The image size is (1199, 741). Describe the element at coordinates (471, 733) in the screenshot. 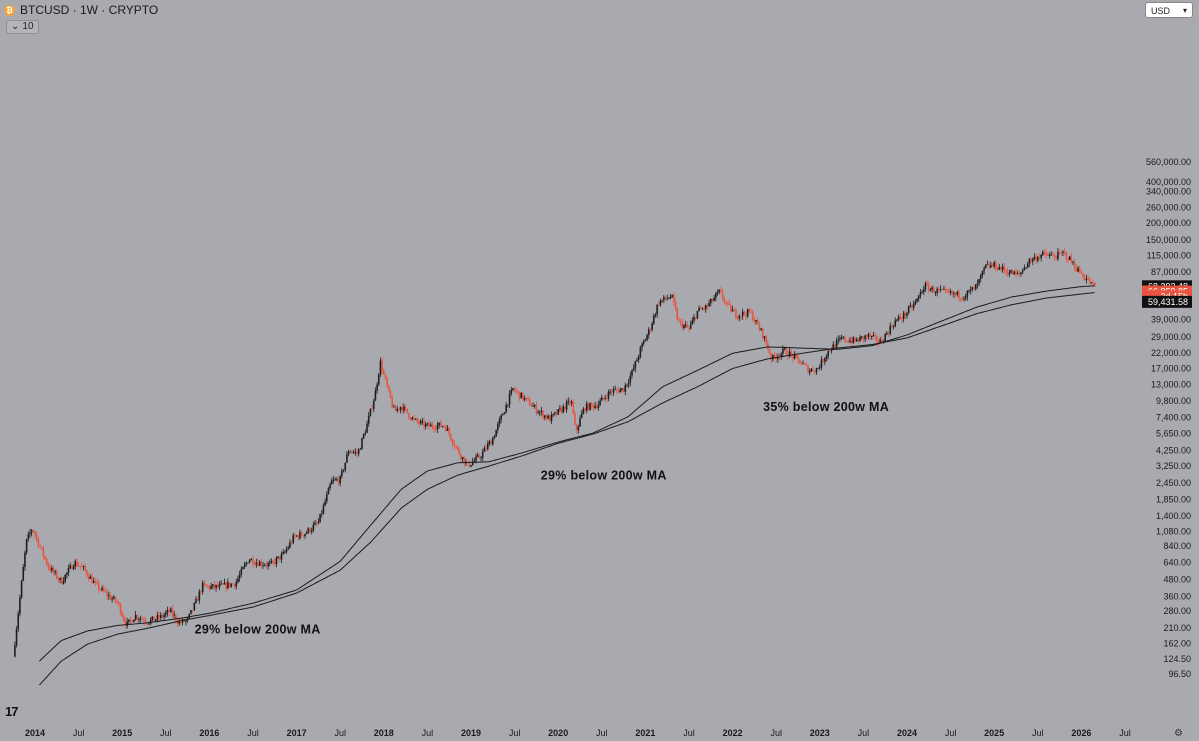

I see `x-tick-label: 2019` at that location.